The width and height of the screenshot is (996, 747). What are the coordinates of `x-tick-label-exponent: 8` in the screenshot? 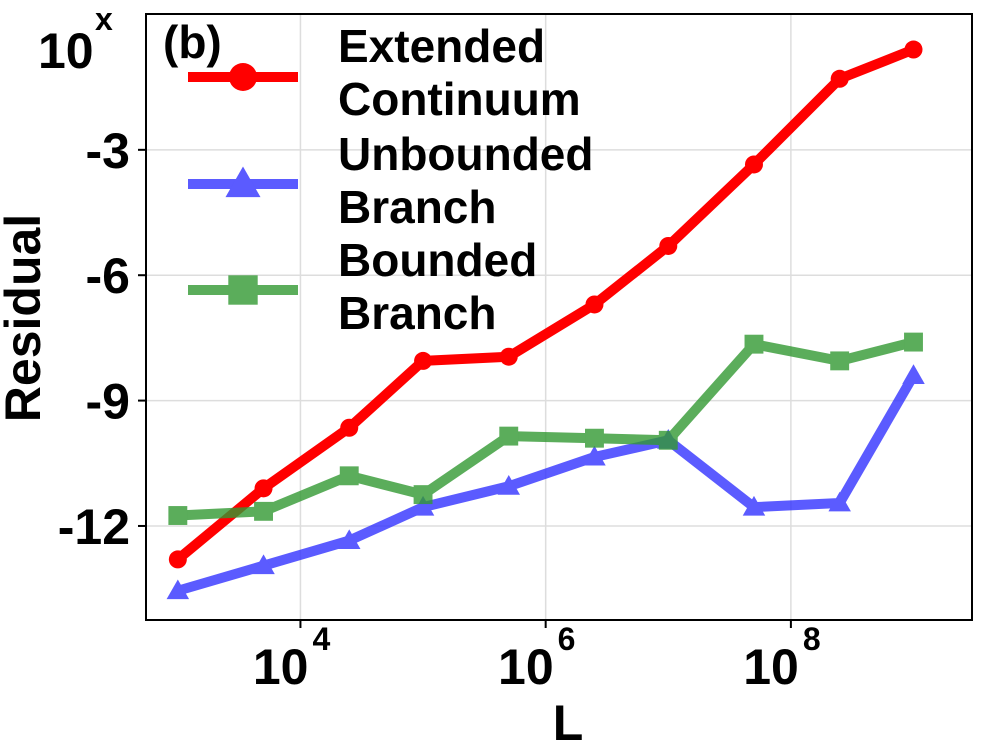 It's located at (812, 639).